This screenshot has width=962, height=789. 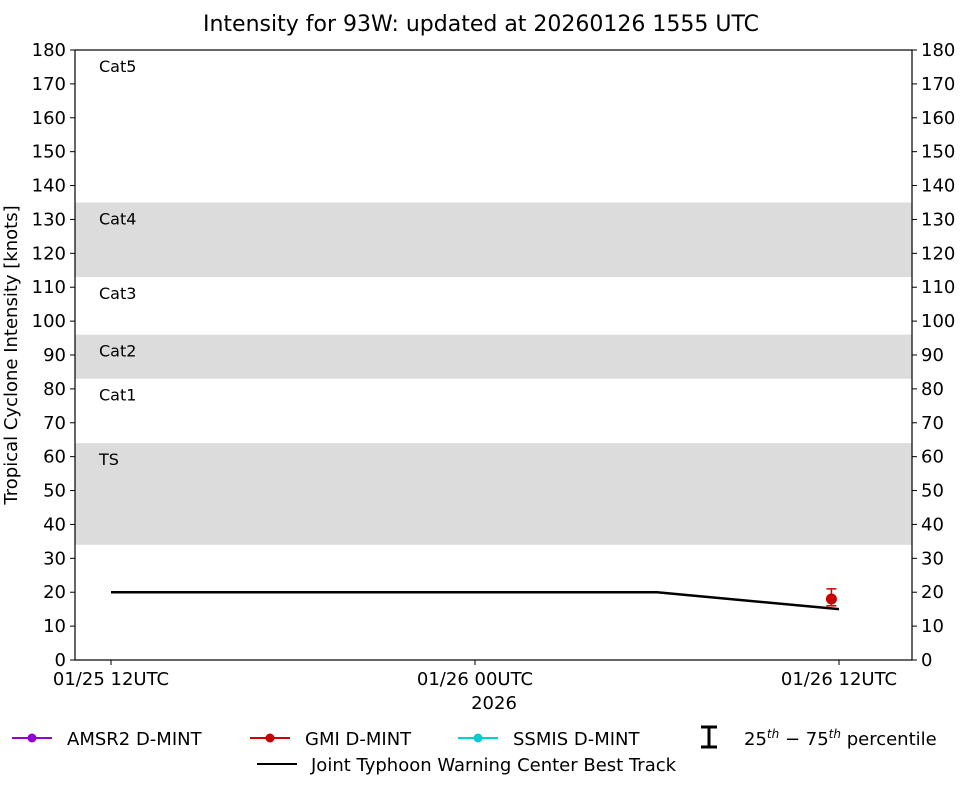 I want to click on y-tick-label-right: 50, so click(x=932, y=491).